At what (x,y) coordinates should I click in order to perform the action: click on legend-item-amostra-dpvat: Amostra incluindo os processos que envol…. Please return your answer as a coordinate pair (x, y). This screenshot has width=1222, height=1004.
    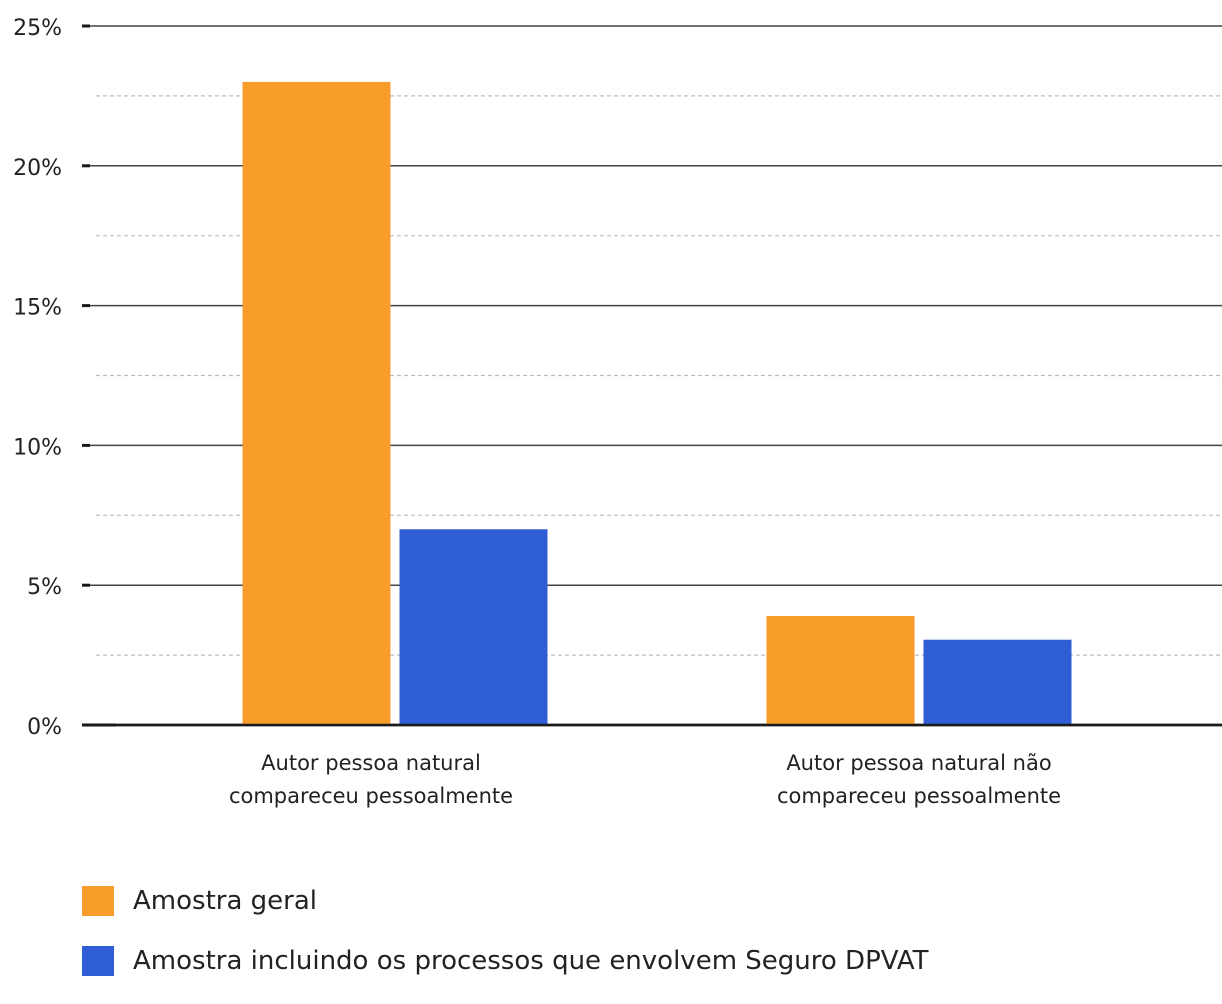
    Looking at the image, I should click on (505, 961).